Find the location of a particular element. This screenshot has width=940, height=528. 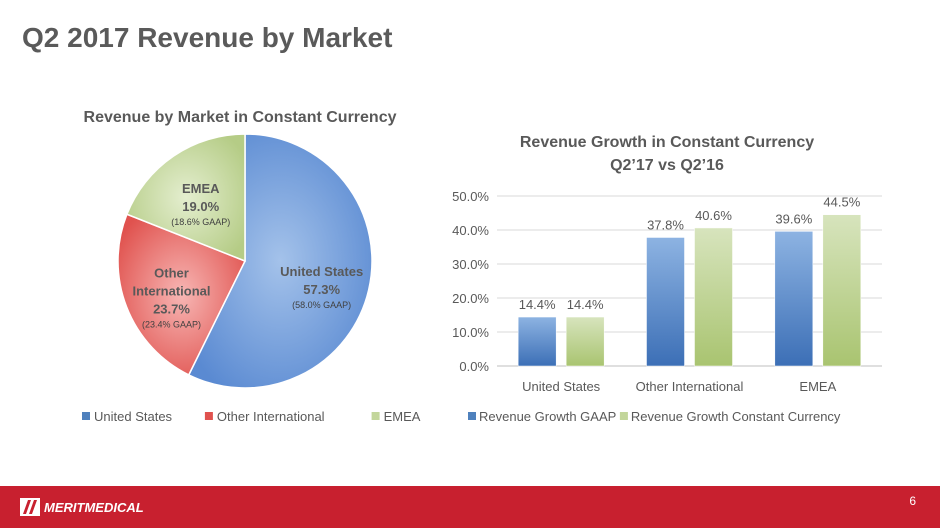

pie-label-value: 57.3% is located at coordinates (321, 289).